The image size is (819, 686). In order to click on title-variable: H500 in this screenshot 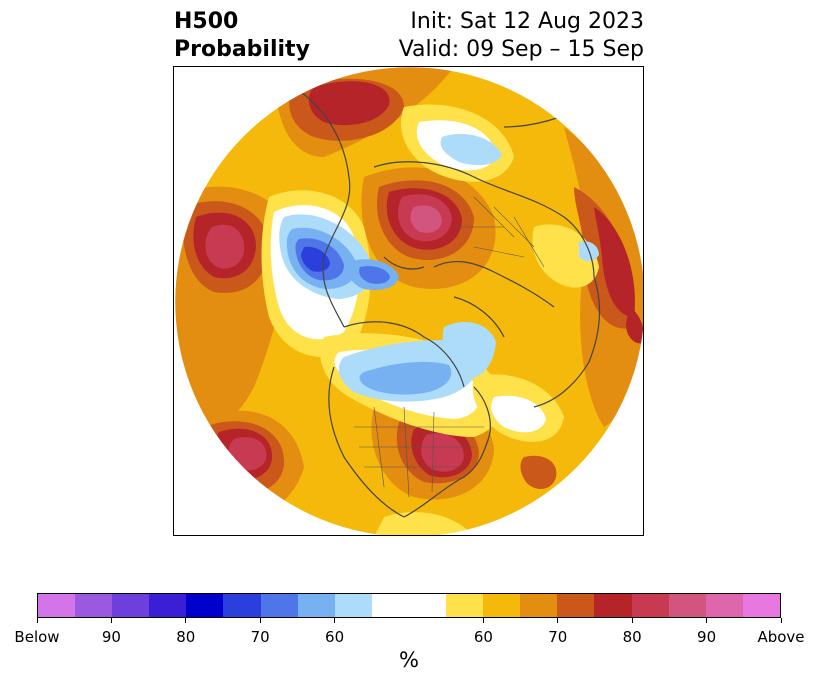, I will do `click(206, 21)`.